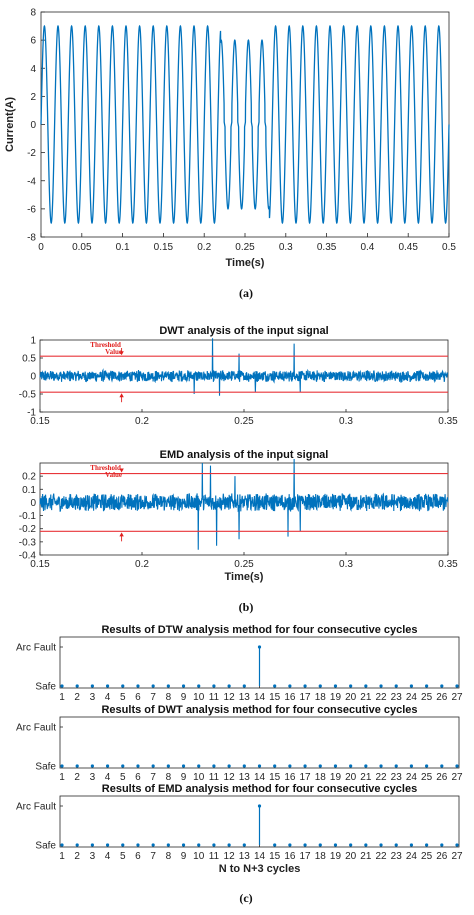  What do you see at coordinates (290, 856) in the screenshot?
I see `panel-c3-xtick-label: 16` at bounding box center [290, 856].